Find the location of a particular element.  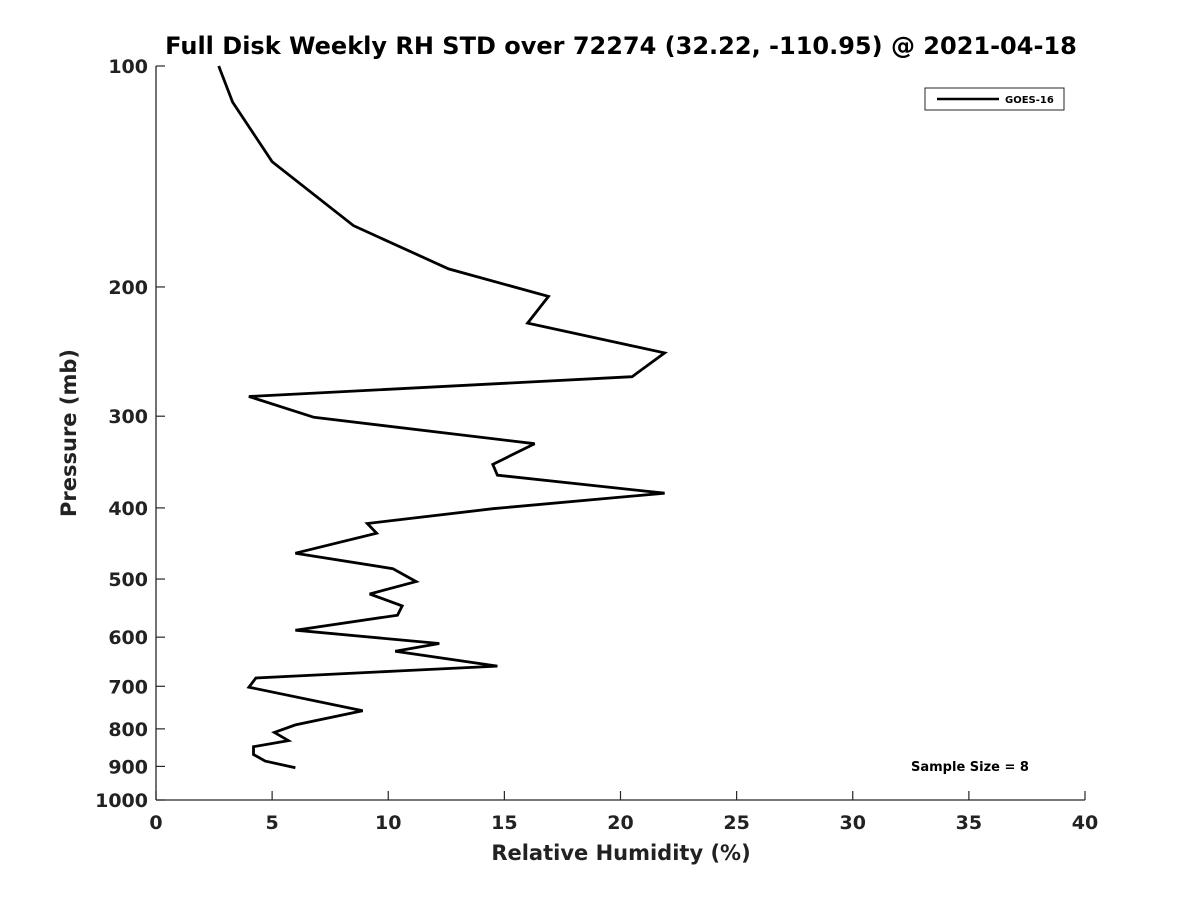

y-tick-label: 400 is located at coordinates (128, 509).